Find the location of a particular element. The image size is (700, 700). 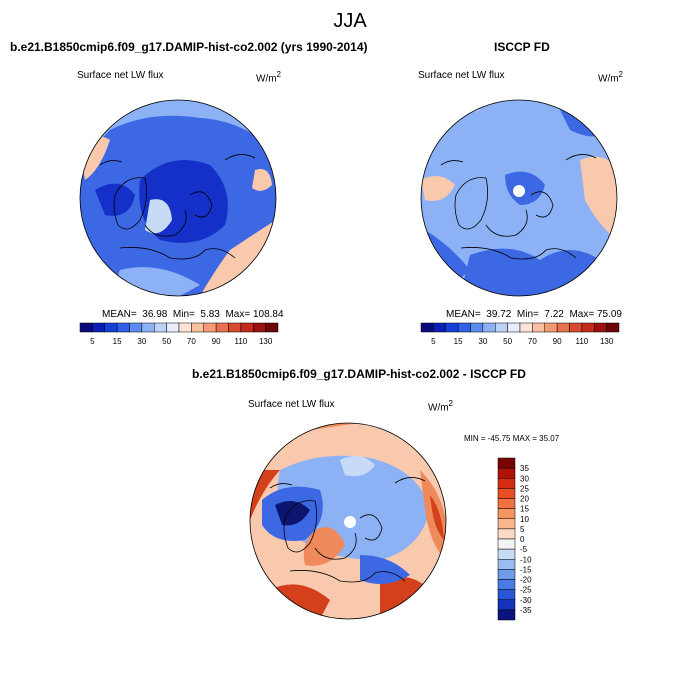

panel3-variable-label: Surface net LW flux is located at coordinates (291, 404).